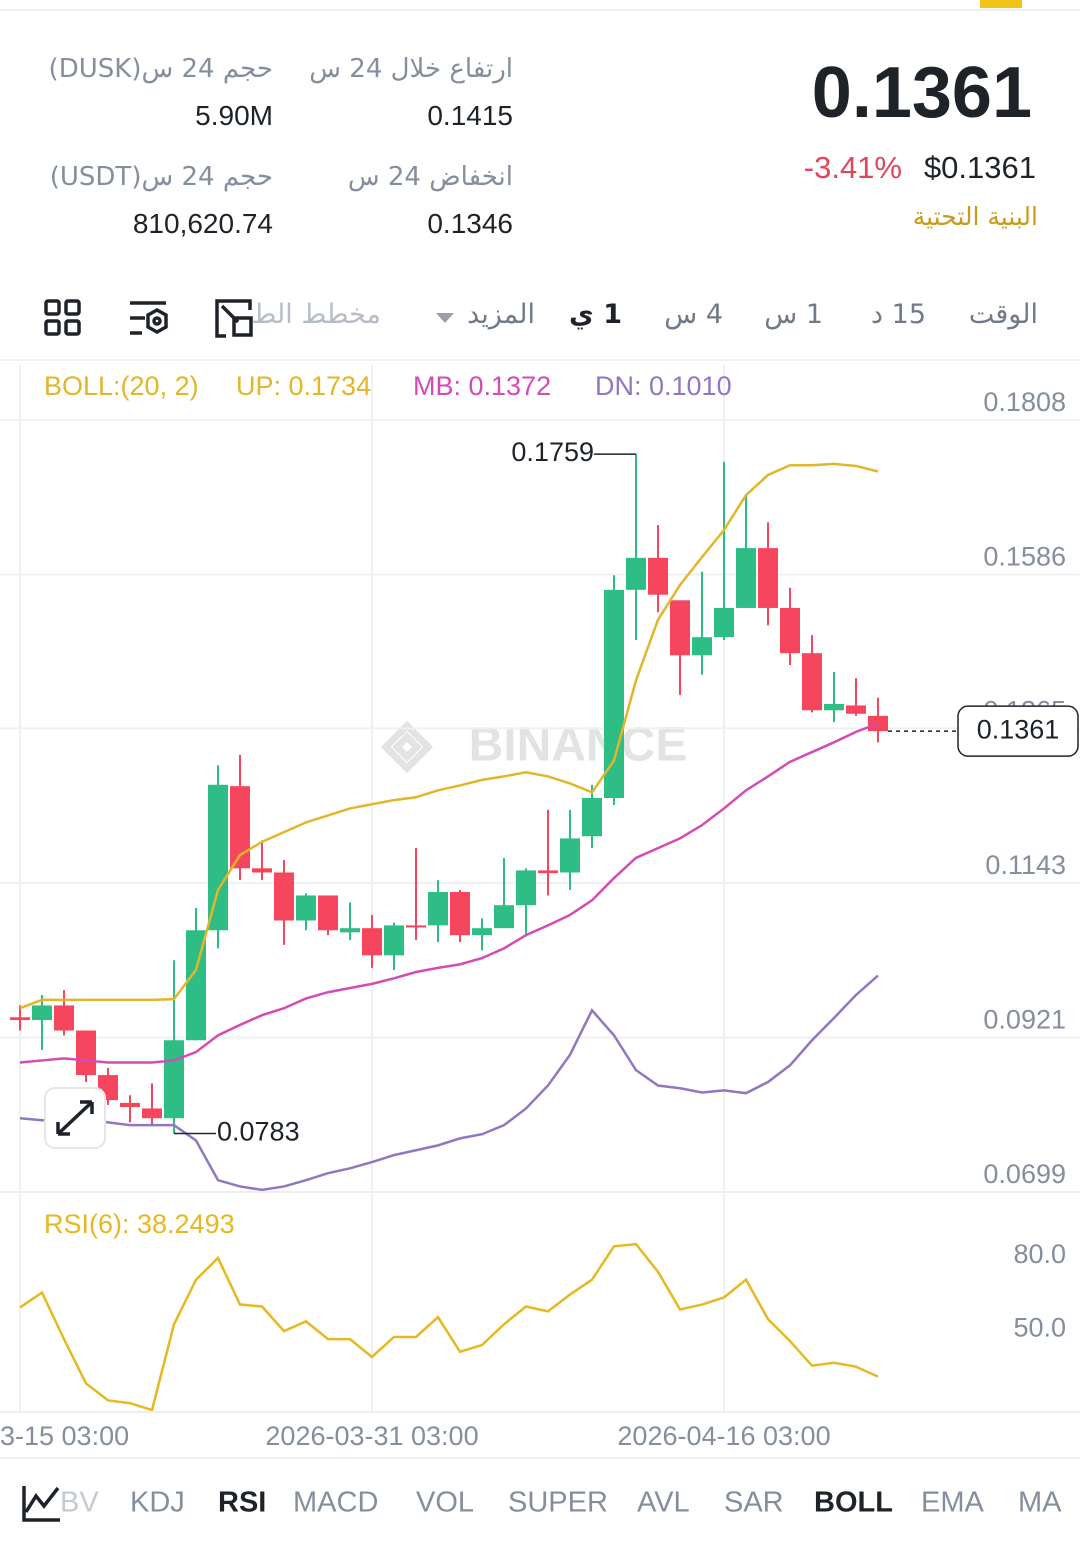 Image resolution: width=1080 pixels, height=1545 pixels. Describe the element at coordinates (663, 386) in the screenshot. I see `legend-entry: DN: 0.1010` at that location.